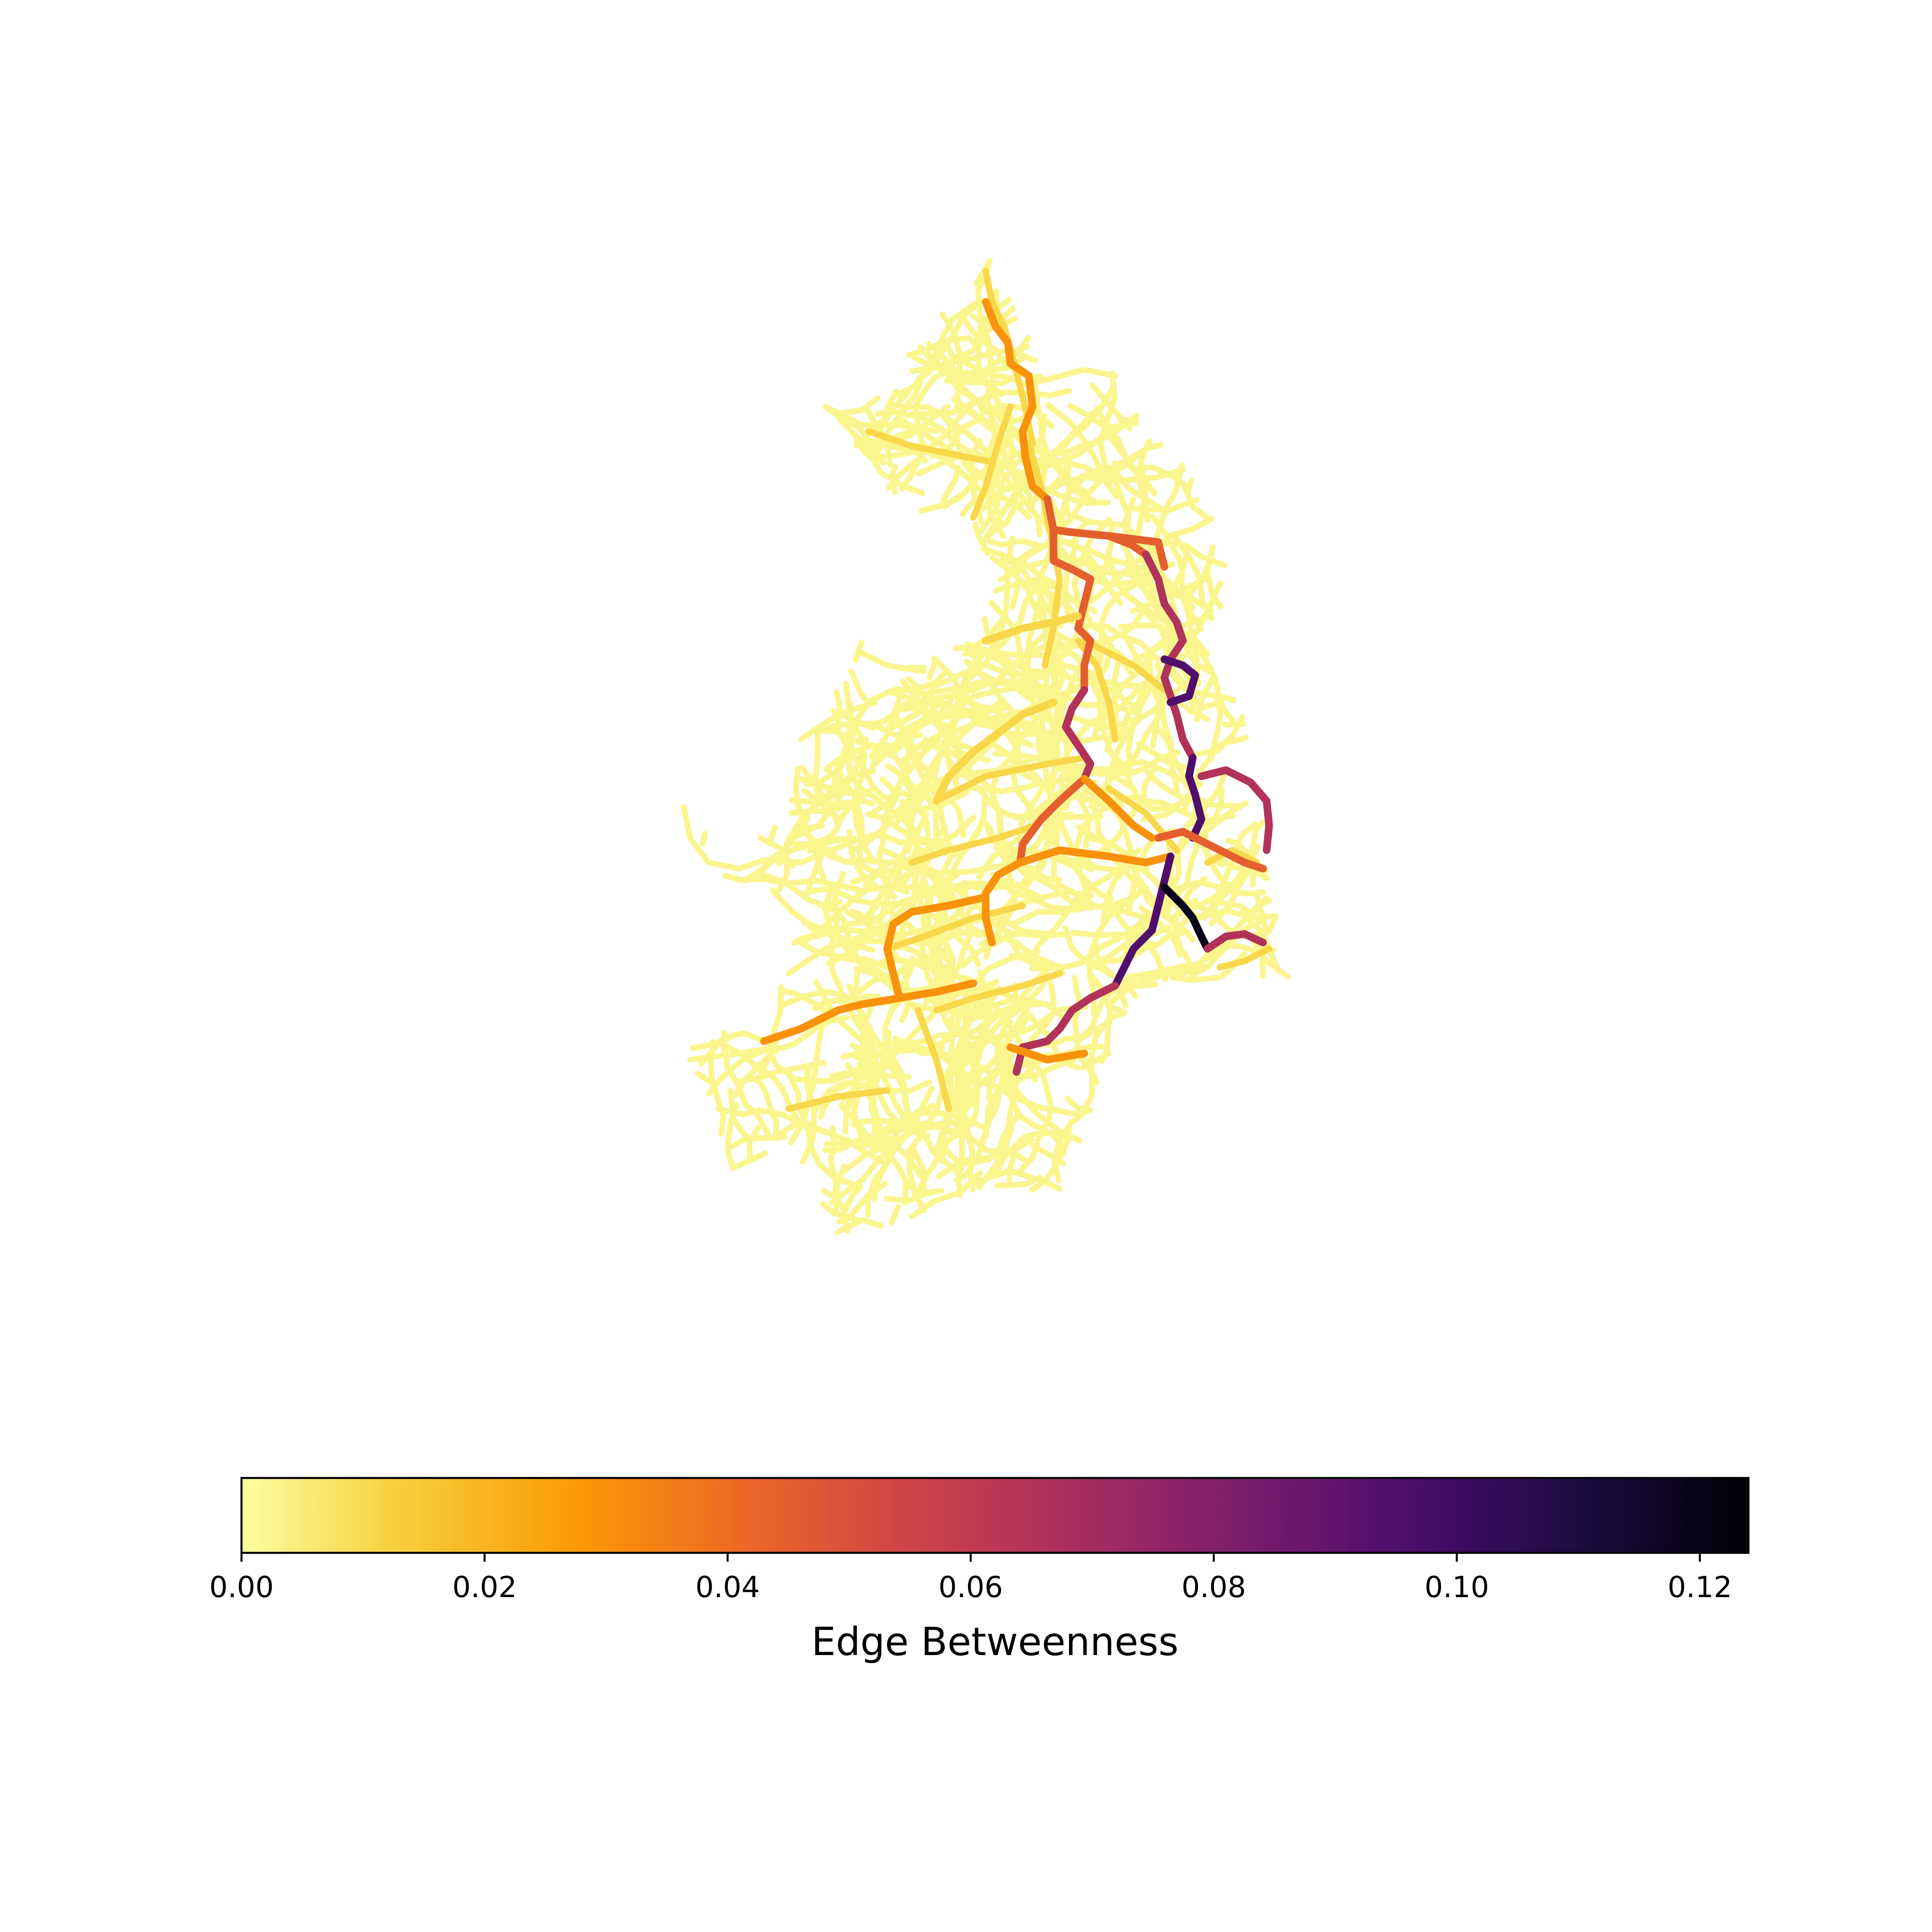 This screenshot has width=1932, height=1932. Describe the element at coordinates (1700, 1587) in the screenshot. I see `colorbar-tick-label: 0.12` at that location.